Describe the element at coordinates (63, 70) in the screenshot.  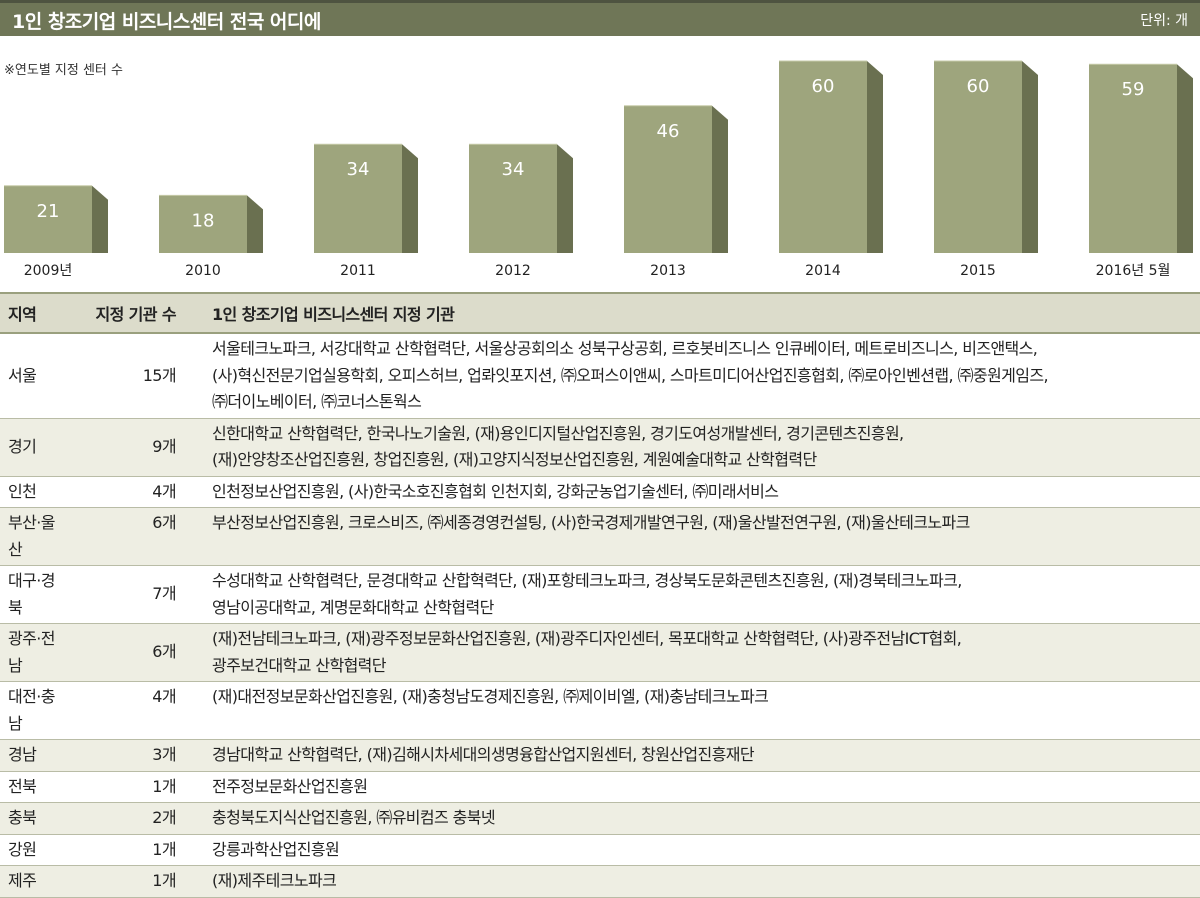
I see `chart-subtitle: ※연도별 지정 센터 수` at that location.